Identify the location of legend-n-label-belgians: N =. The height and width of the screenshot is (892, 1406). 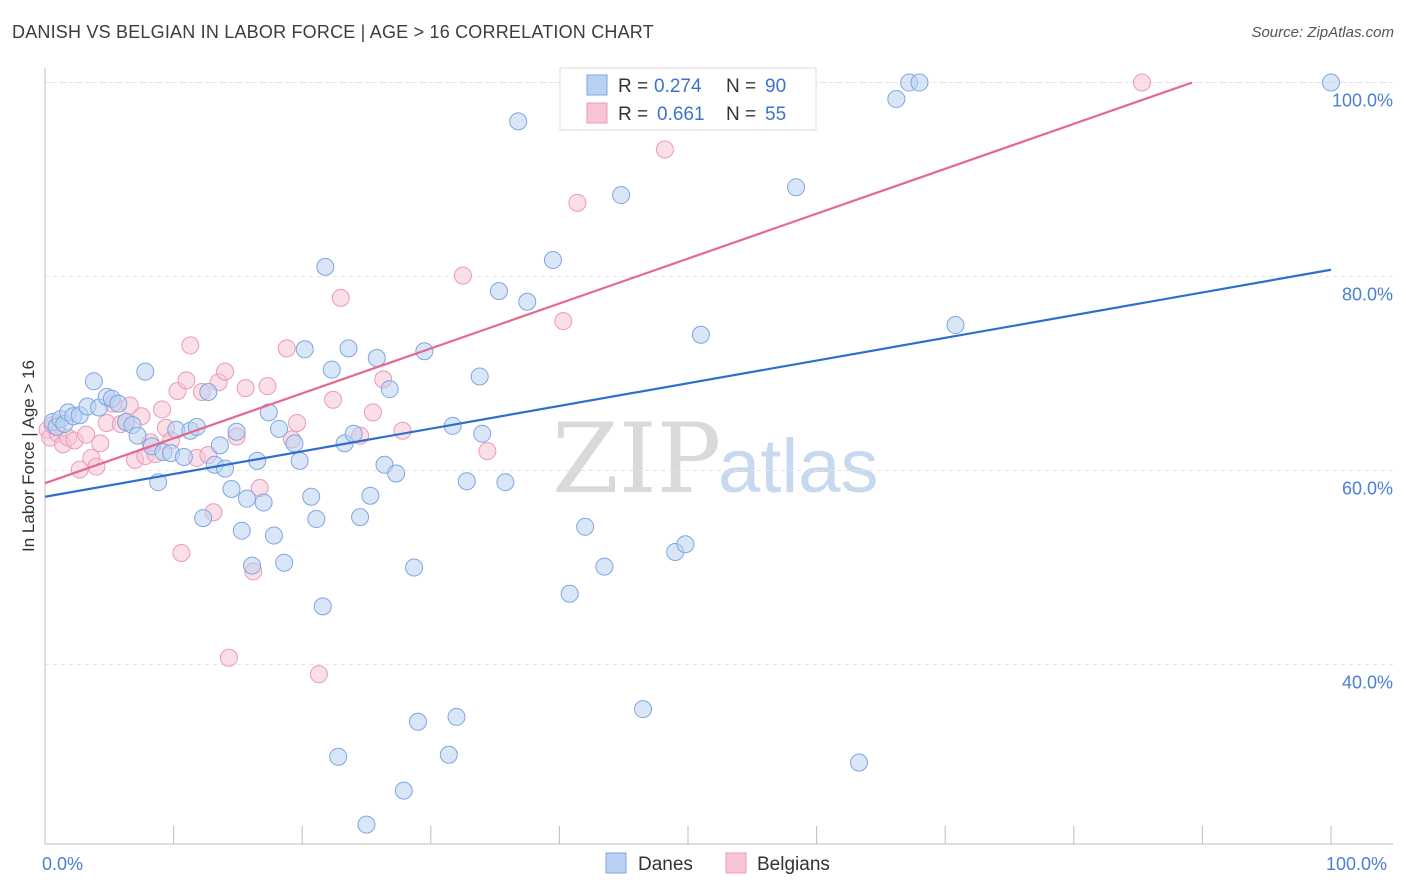
(741, 114).